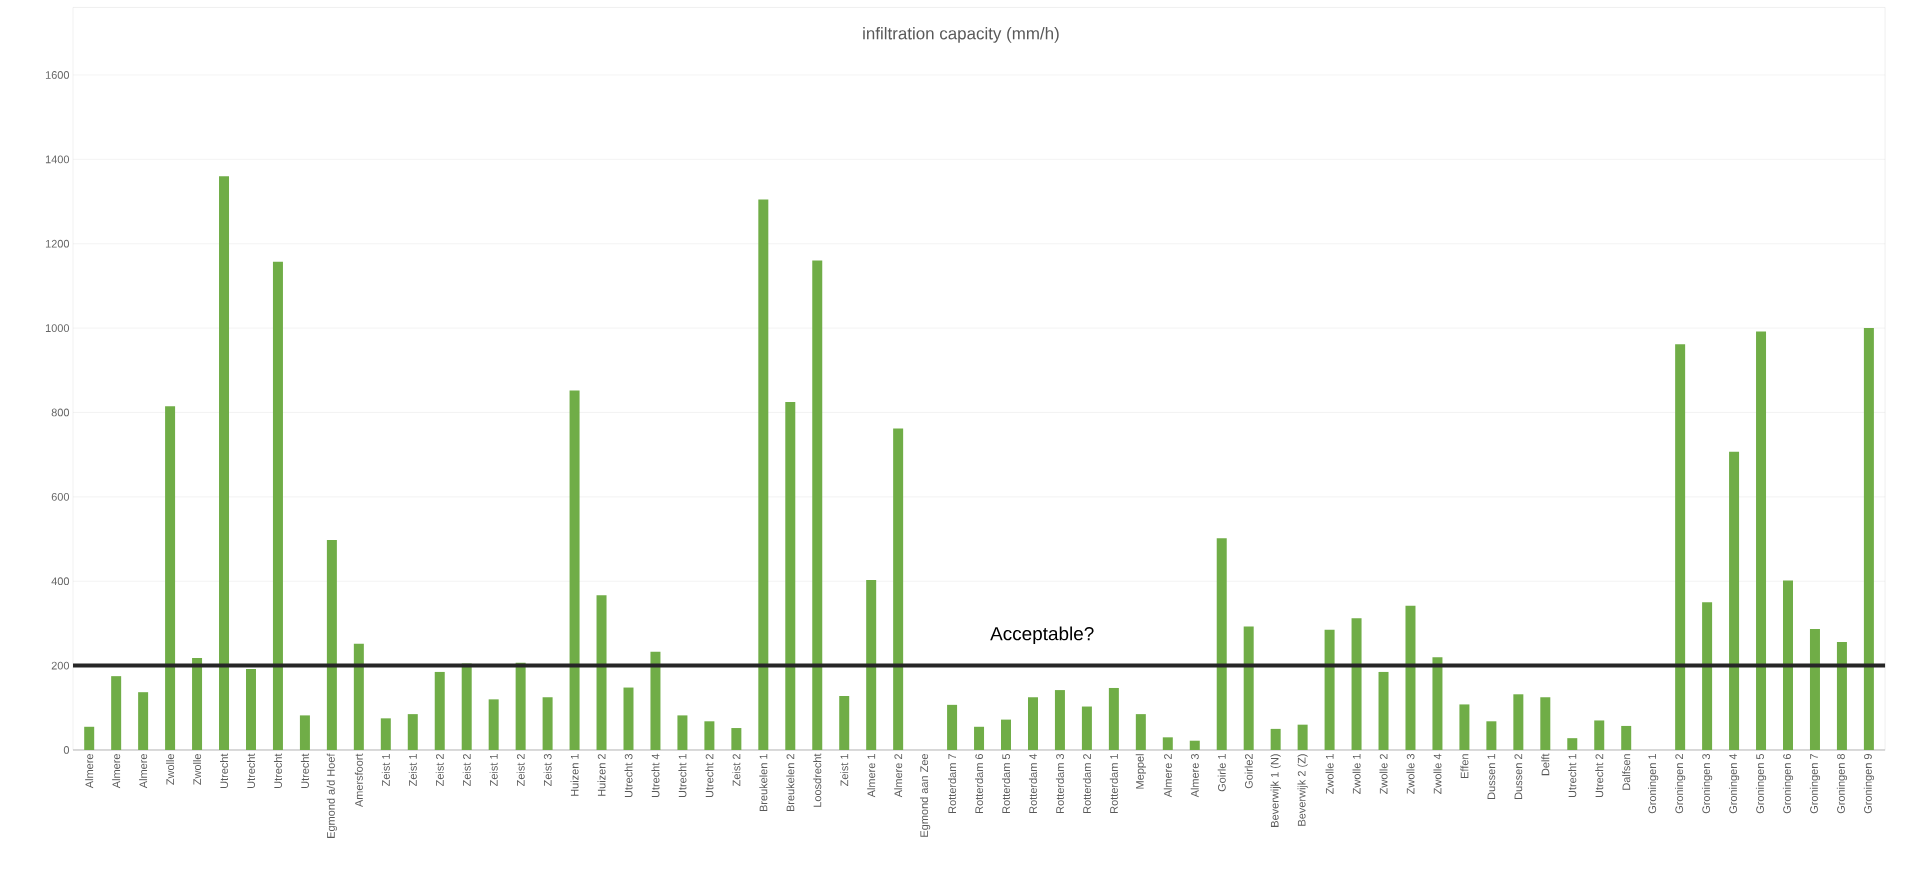 The height and width of the screenshot is (894, 1907). I want to click on y-tick-label: 800, so click(60, 412).